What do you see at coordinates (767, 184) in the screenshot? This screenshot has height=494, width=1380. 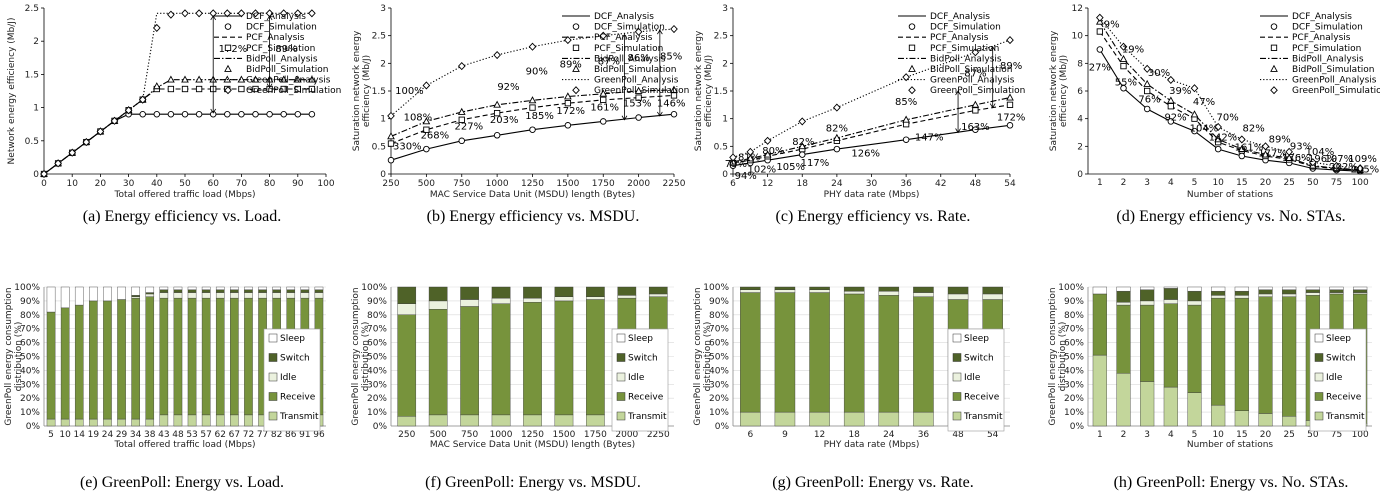 I see `x-tick-label: 12` at bounding box center [767, 184].